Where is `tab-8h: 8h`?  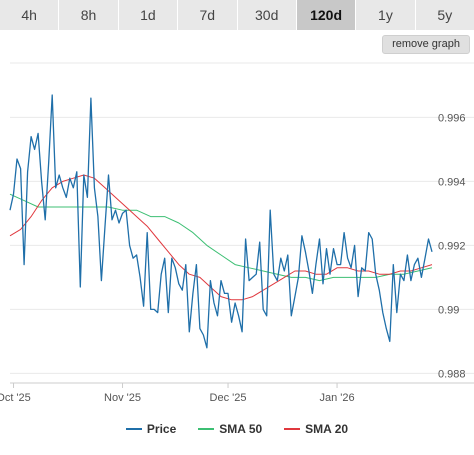
tab-8h: 8h is located at coordinates (89, 15).